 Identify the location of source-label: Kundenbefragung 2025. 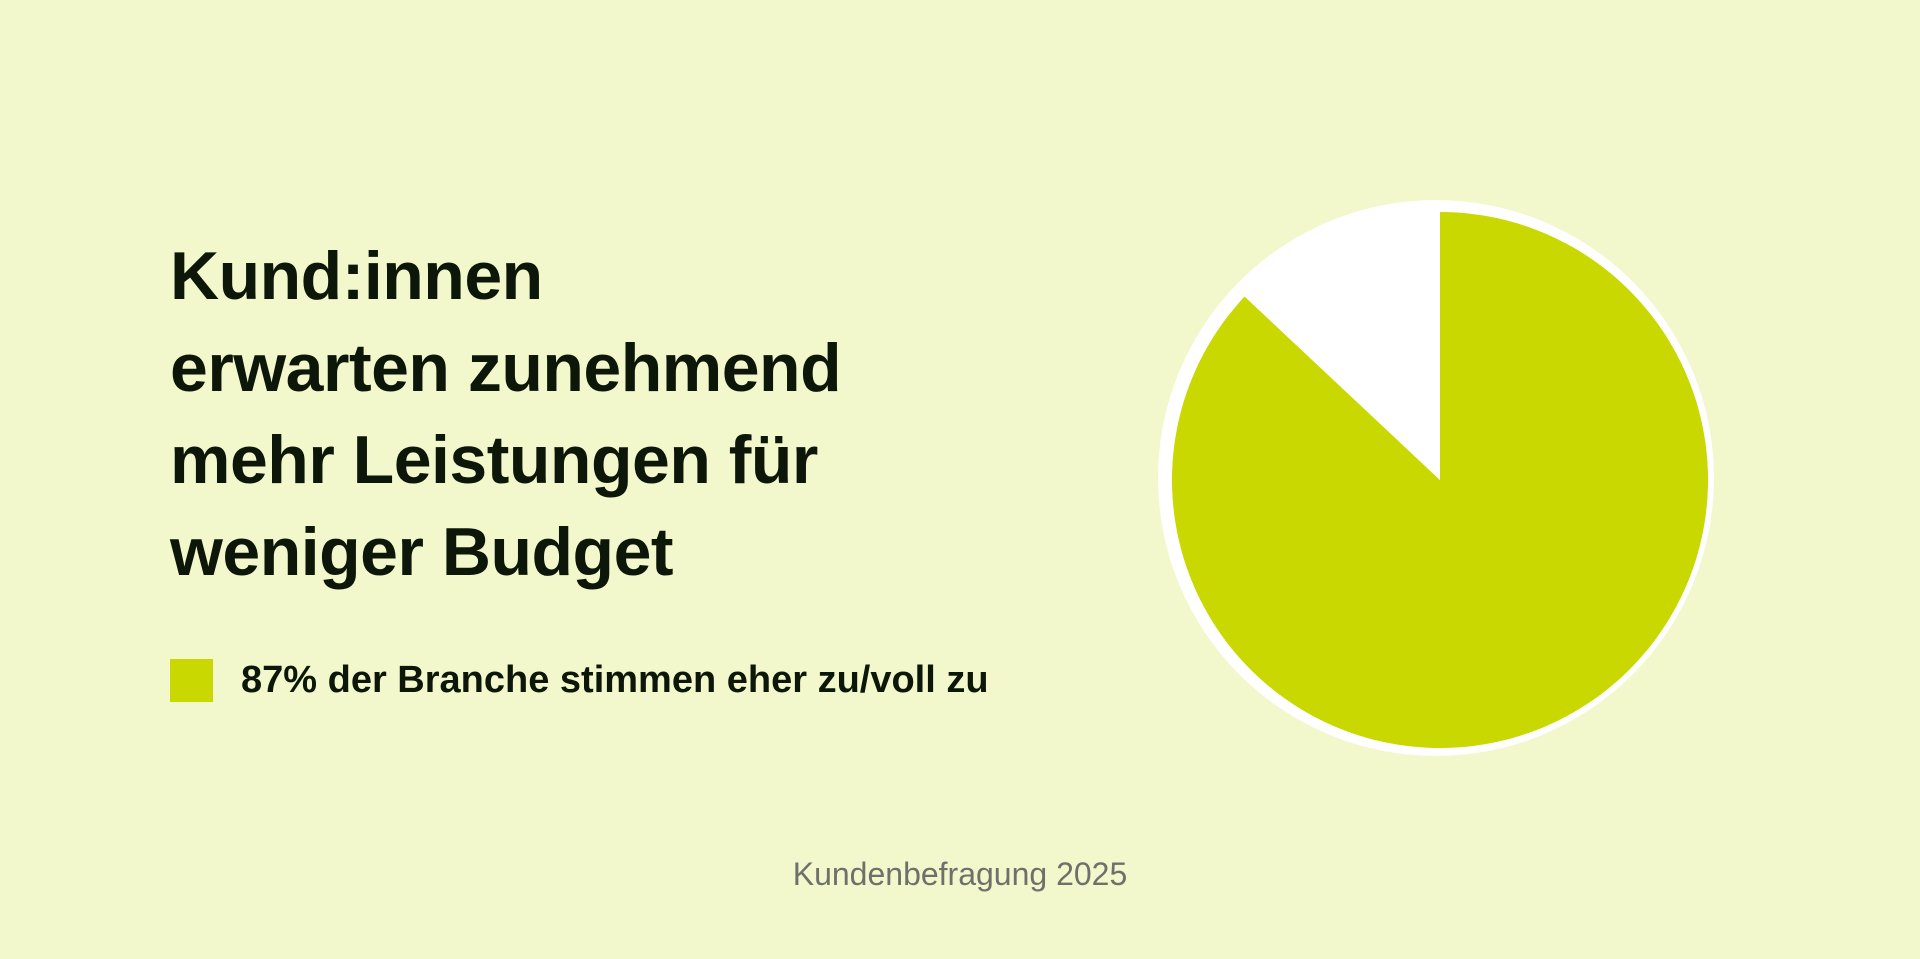
(960, 874).